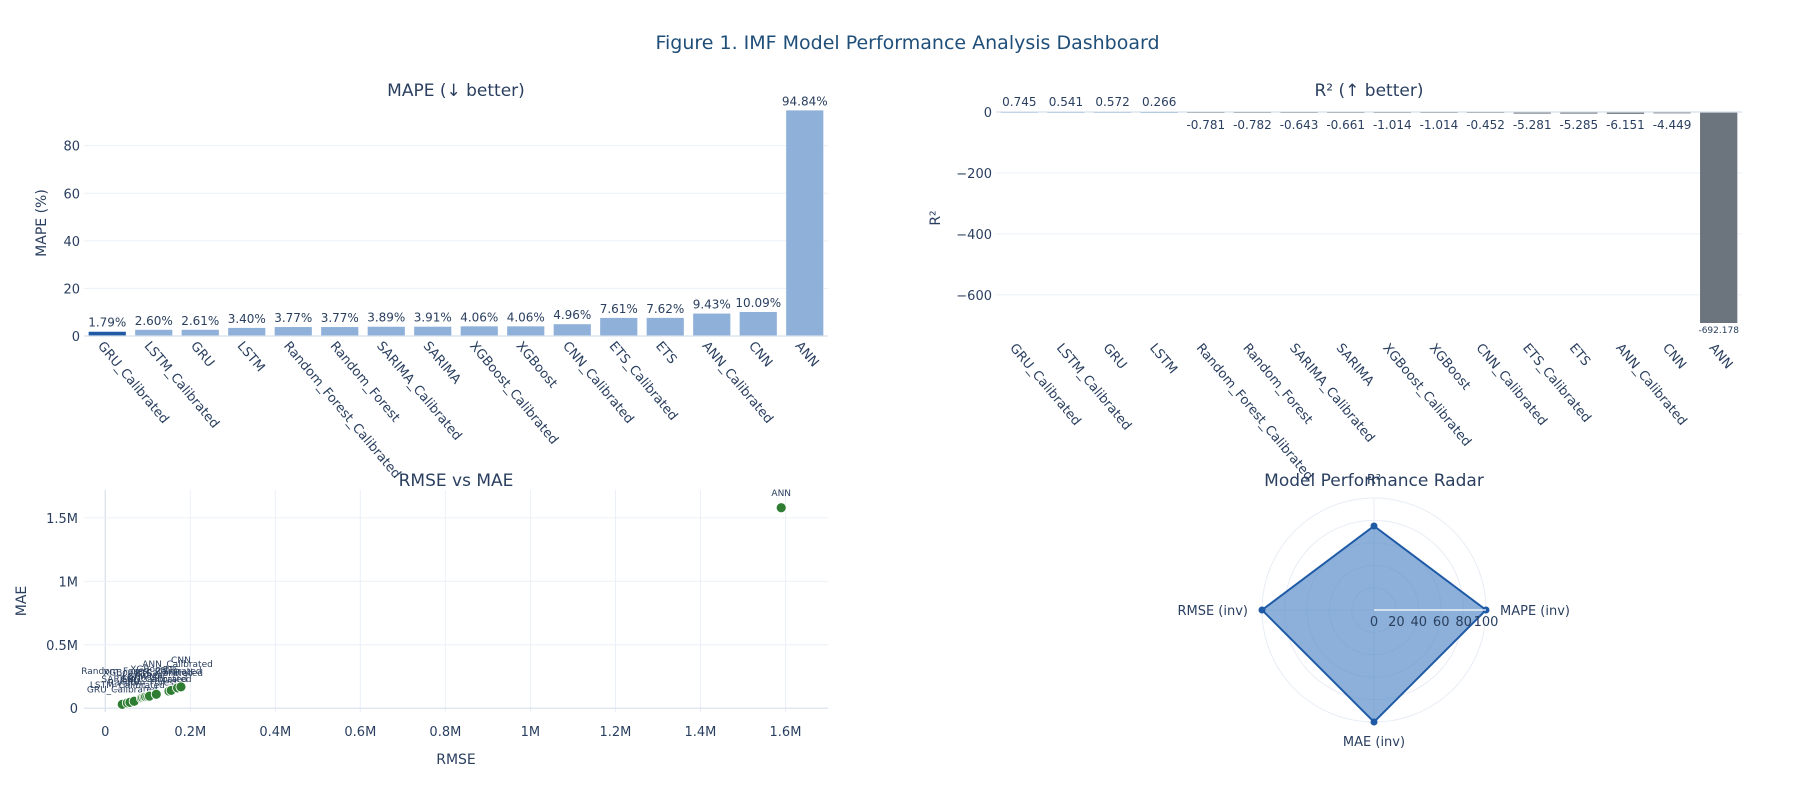  What do you see at coordinates (22, 601) in the screenshot?
I see `scatter-y-axis-title: MAE` at bounding box center [22, 601].